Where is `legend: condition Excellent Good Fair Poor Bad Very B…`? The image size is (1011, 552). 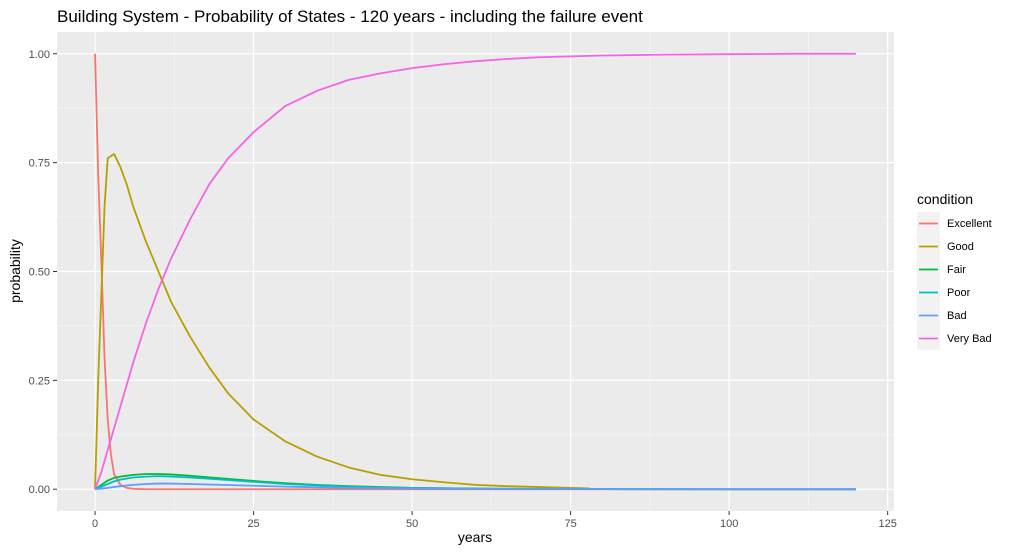 legend: condition Excellent Good Fair Poor Bad Very B… is located at coordinates (954, 270).